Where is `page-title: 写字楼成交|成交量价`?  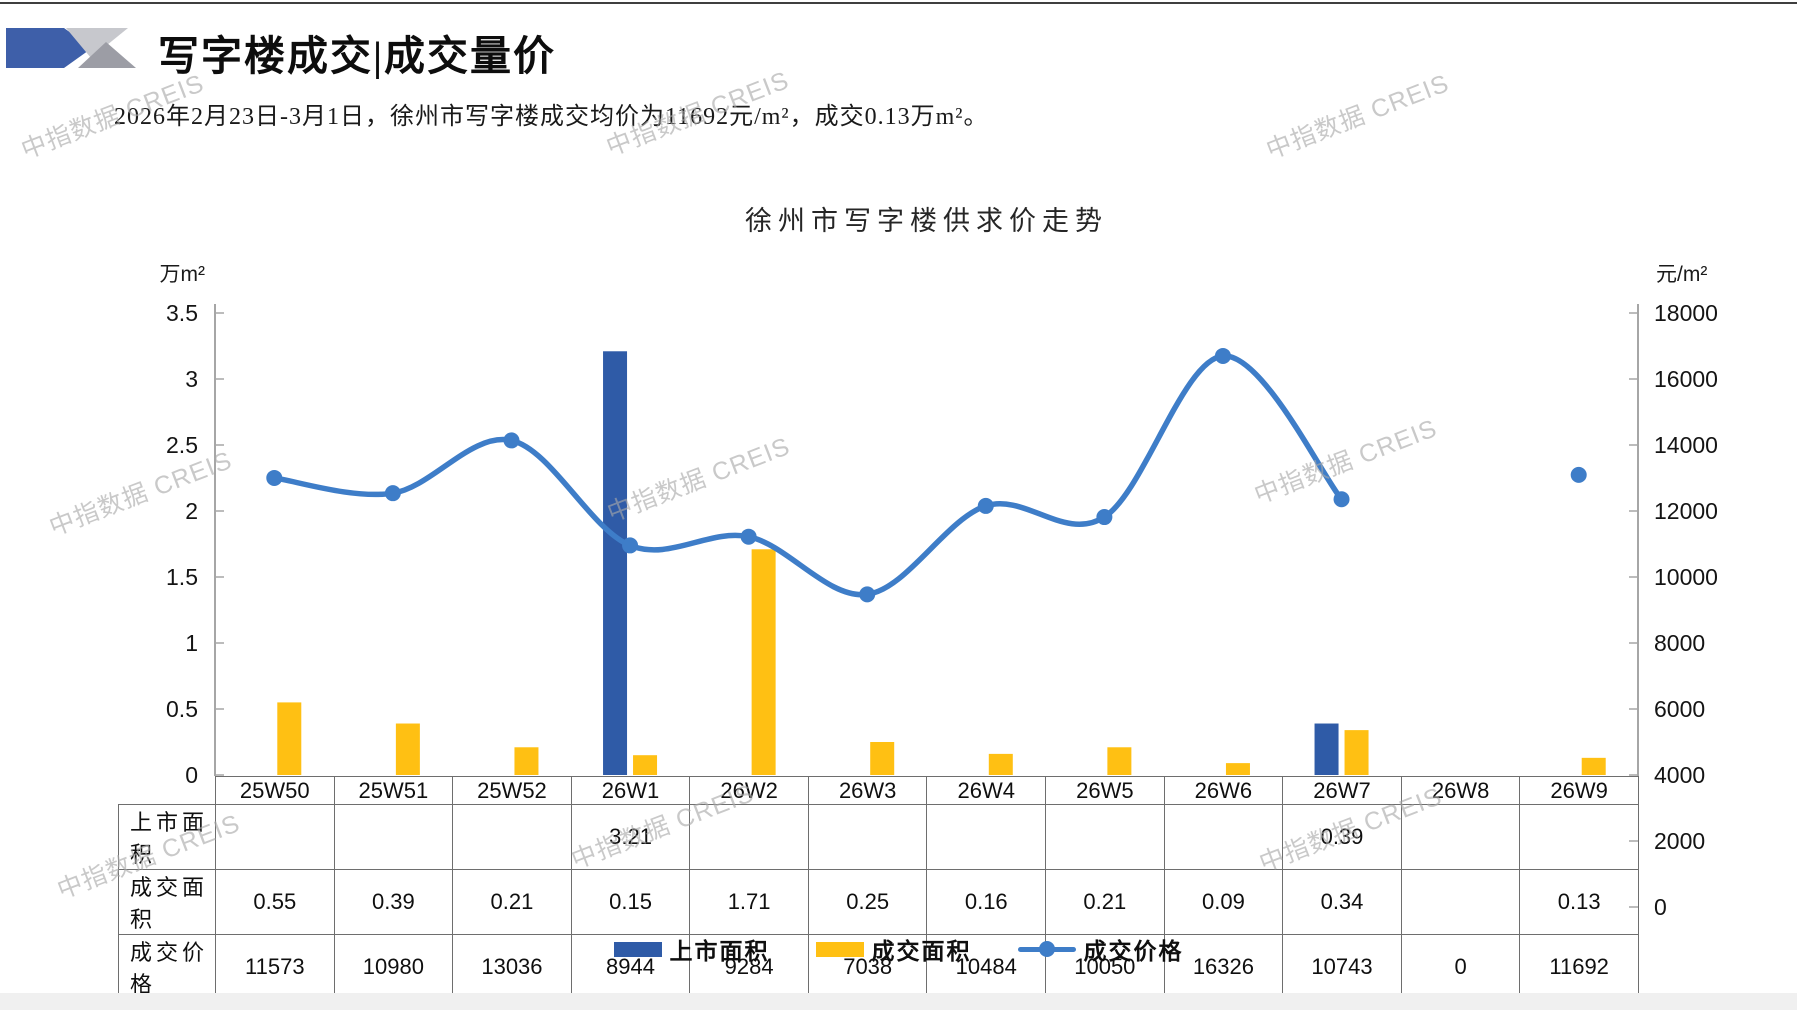 page-title: 写字楼成交|成交量价 is located at coordinates (357, 56).